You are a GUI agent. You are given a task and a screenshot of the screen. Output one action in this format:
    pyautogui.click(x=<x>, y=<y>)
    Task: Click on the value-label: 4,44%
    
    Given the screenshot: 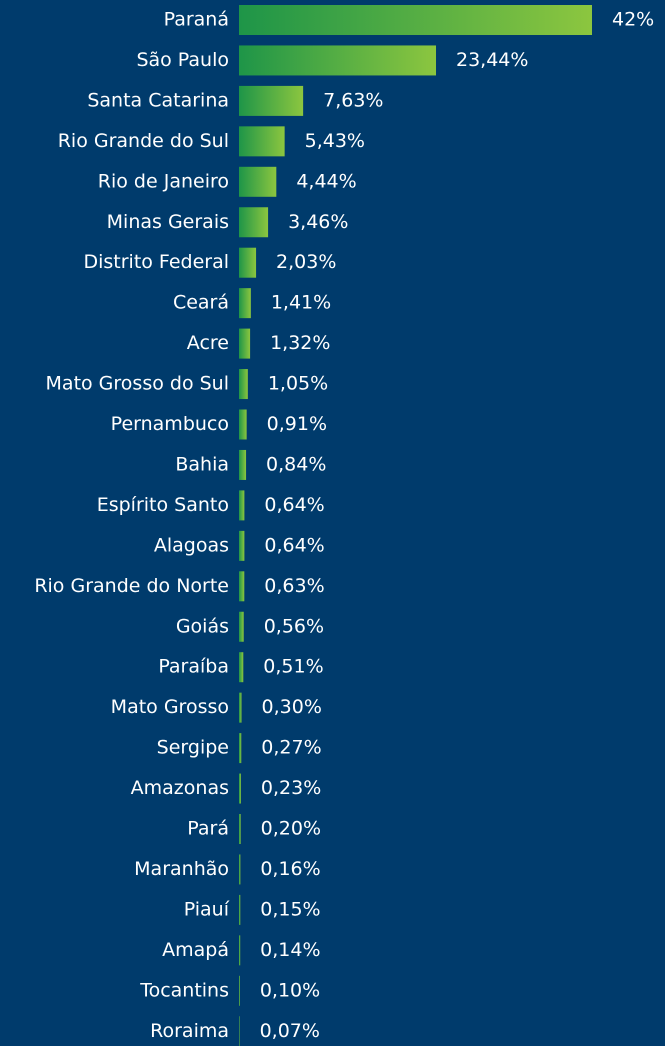 What is the action you would take?
    pyautogui.click(x=326, y=181)
    